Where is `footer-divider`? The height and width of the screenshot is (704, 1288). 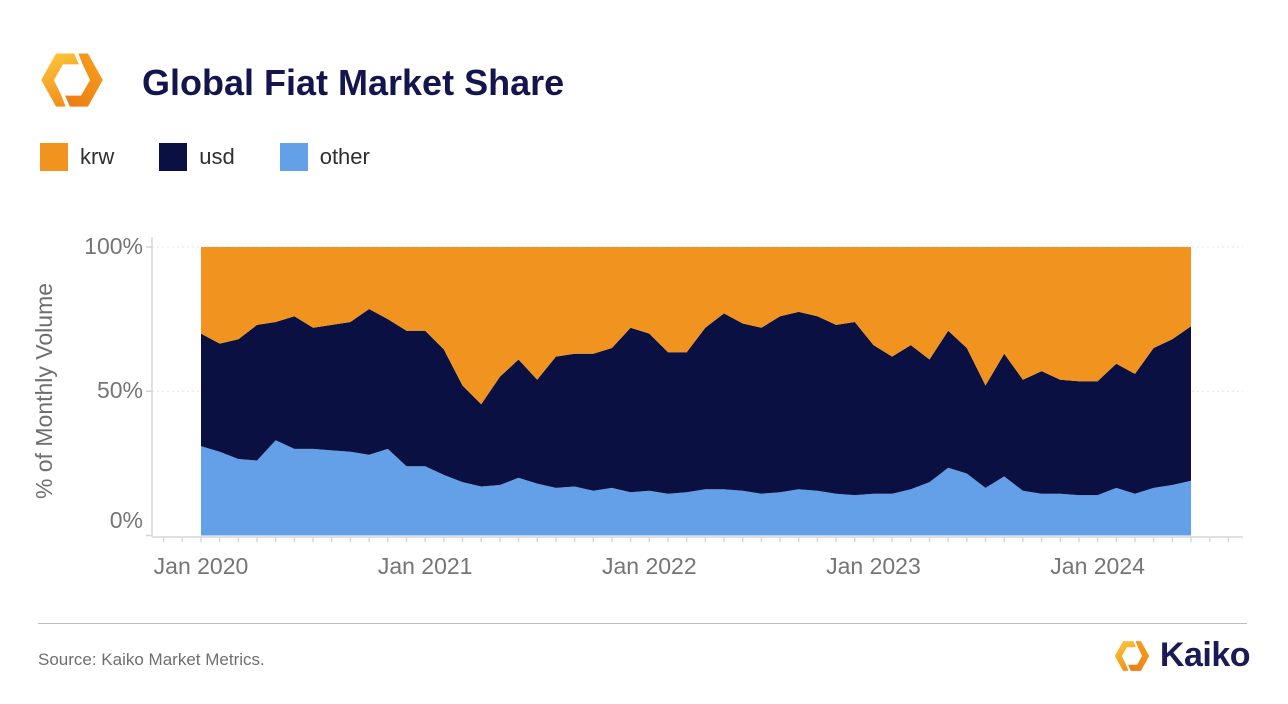 footer-divider is located at coordinates (642, 623).